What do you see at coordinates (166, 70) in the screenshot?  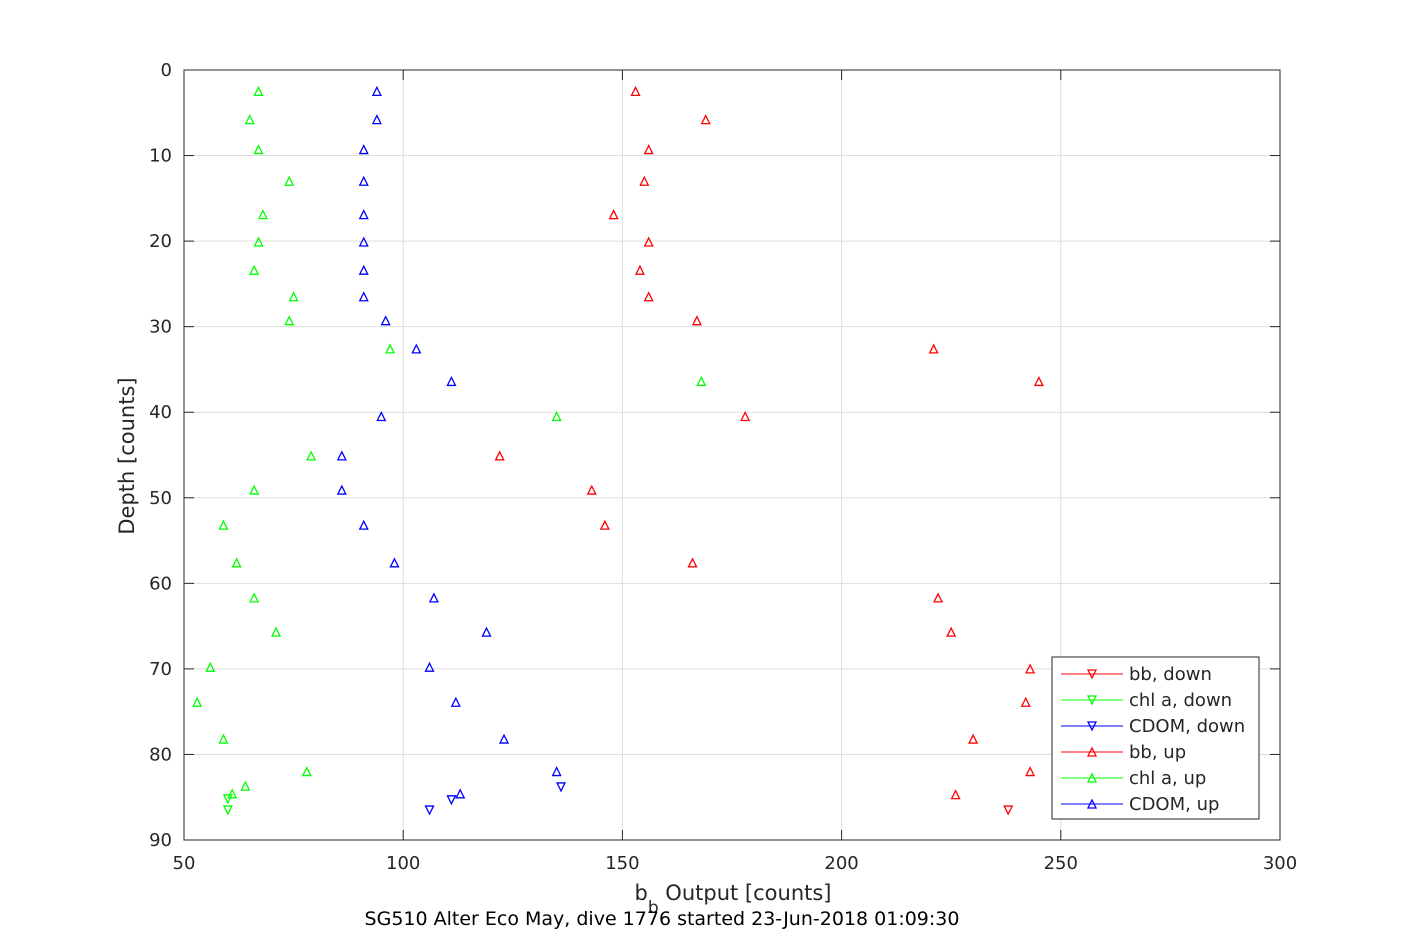 I see `y-tick-label: 0` at bounding box center [166, 70].